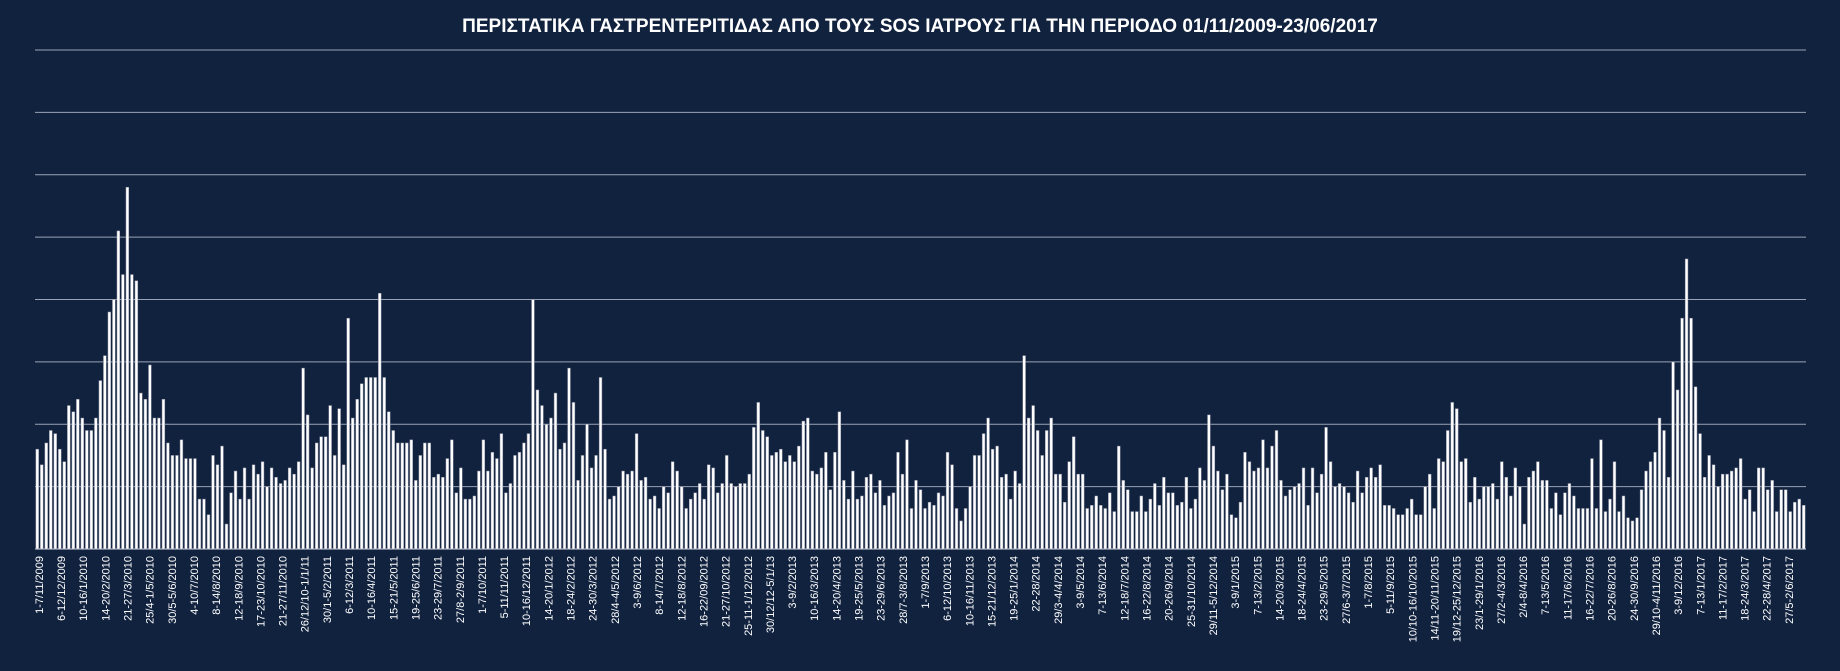 This screenshot has width=1840, height=671. What do you see at coordinates (948, 588) in the screenshot?
I see `x-tick-label: 6-12/10/2013` at bounding box center [948, 588].